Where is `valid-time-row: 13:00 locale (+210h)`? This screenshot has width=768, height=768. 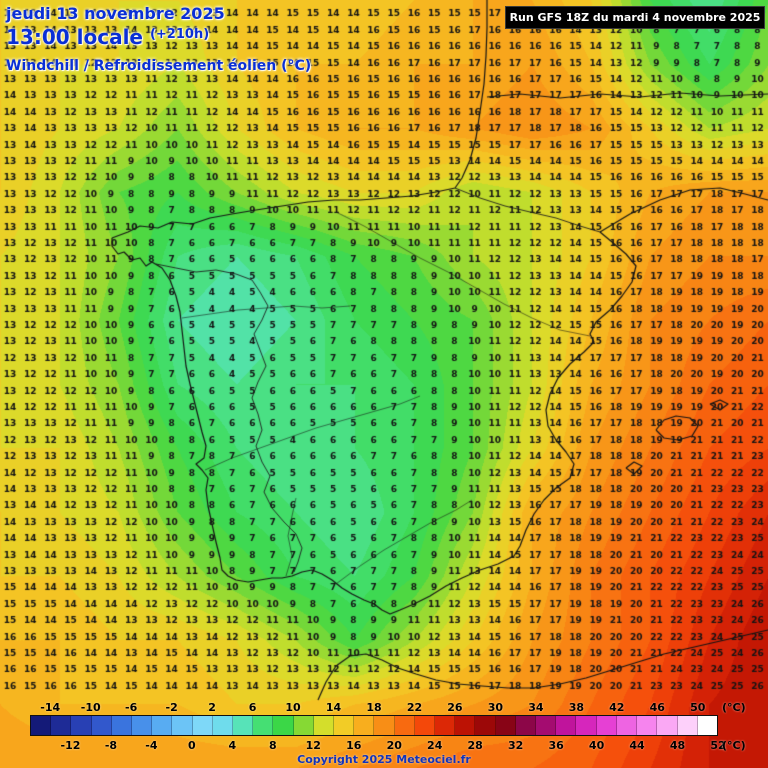
valid-time-row: 13:00 locale (+210h) is located at coordinates (158, 37).